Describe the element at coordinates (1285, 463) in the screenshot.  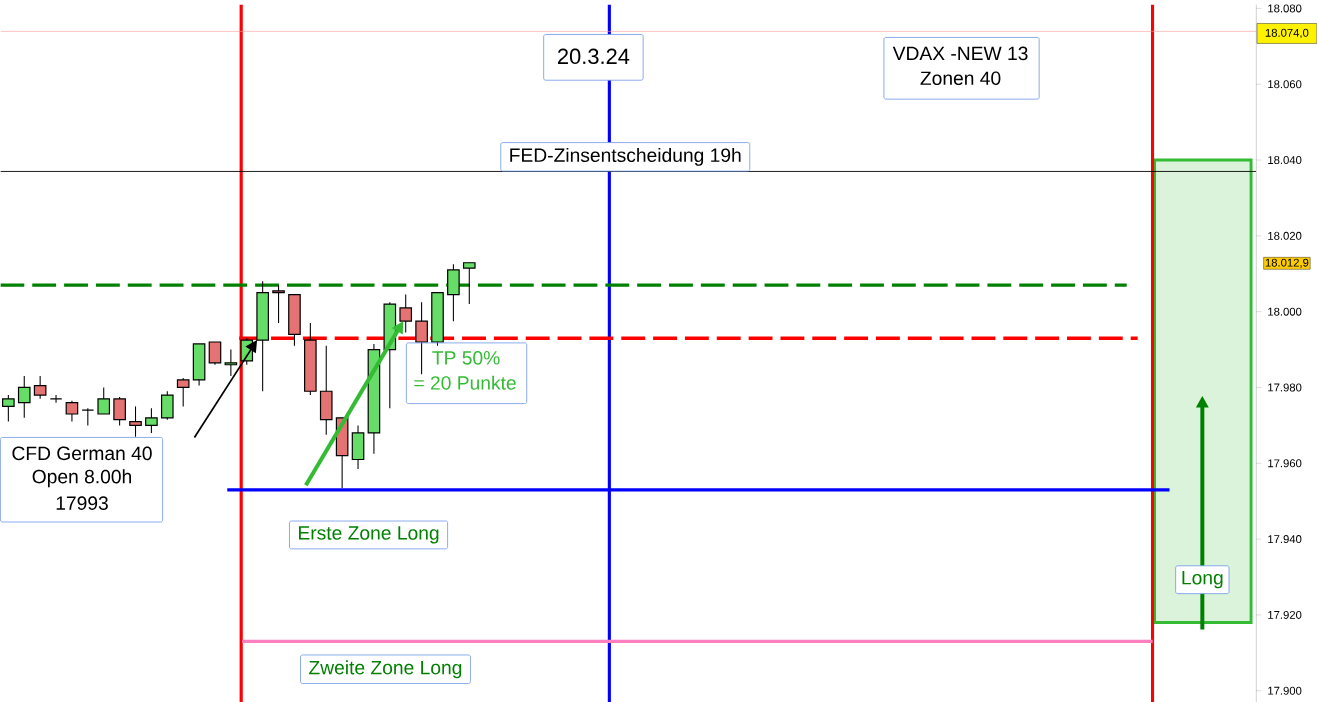
I see `y-tick-label: 17.960` at that location.